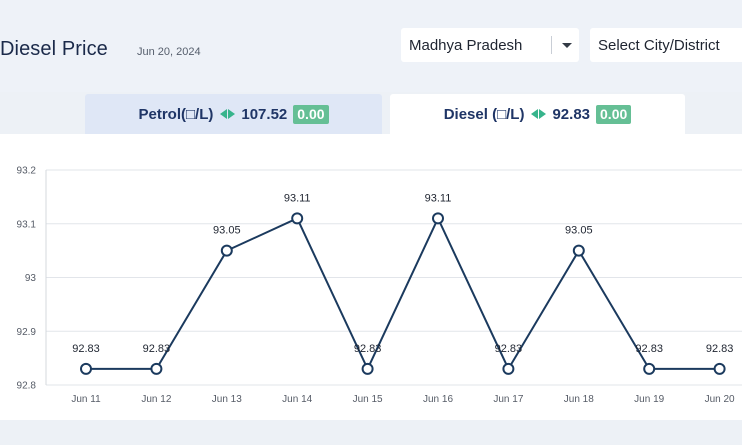  What do you see at coordinates (27, 224) in the screenshot?
I see `y-tick-label: 93.1` at bounding box center [27, 224].